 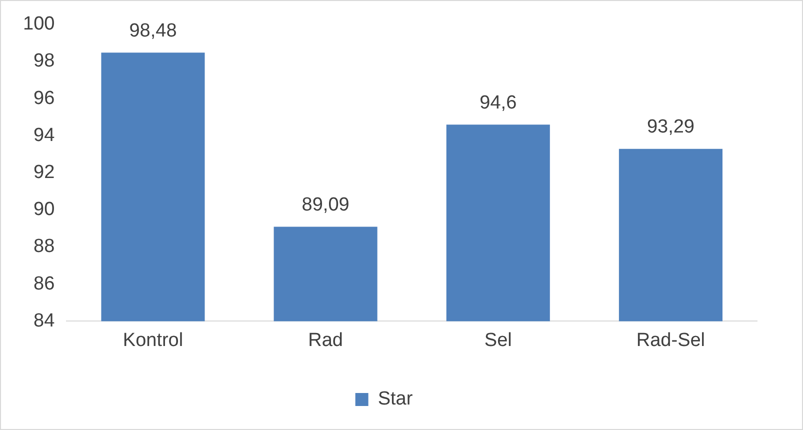 What do you see at coordinates (670, 127) in the screenshot?
I see `data-label: 93,29` at bounding box center [670, 127].